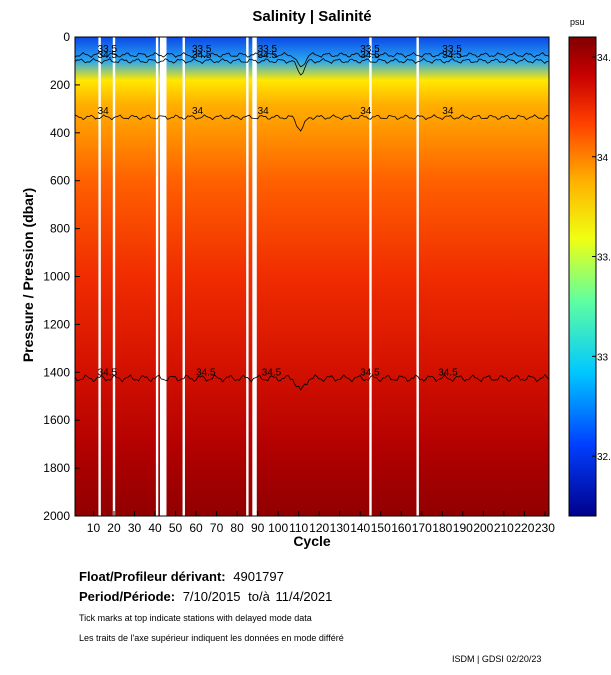 This screenshot has height=675, width=611. I want to click on period-label: Period/Période:, so click(127, 596).